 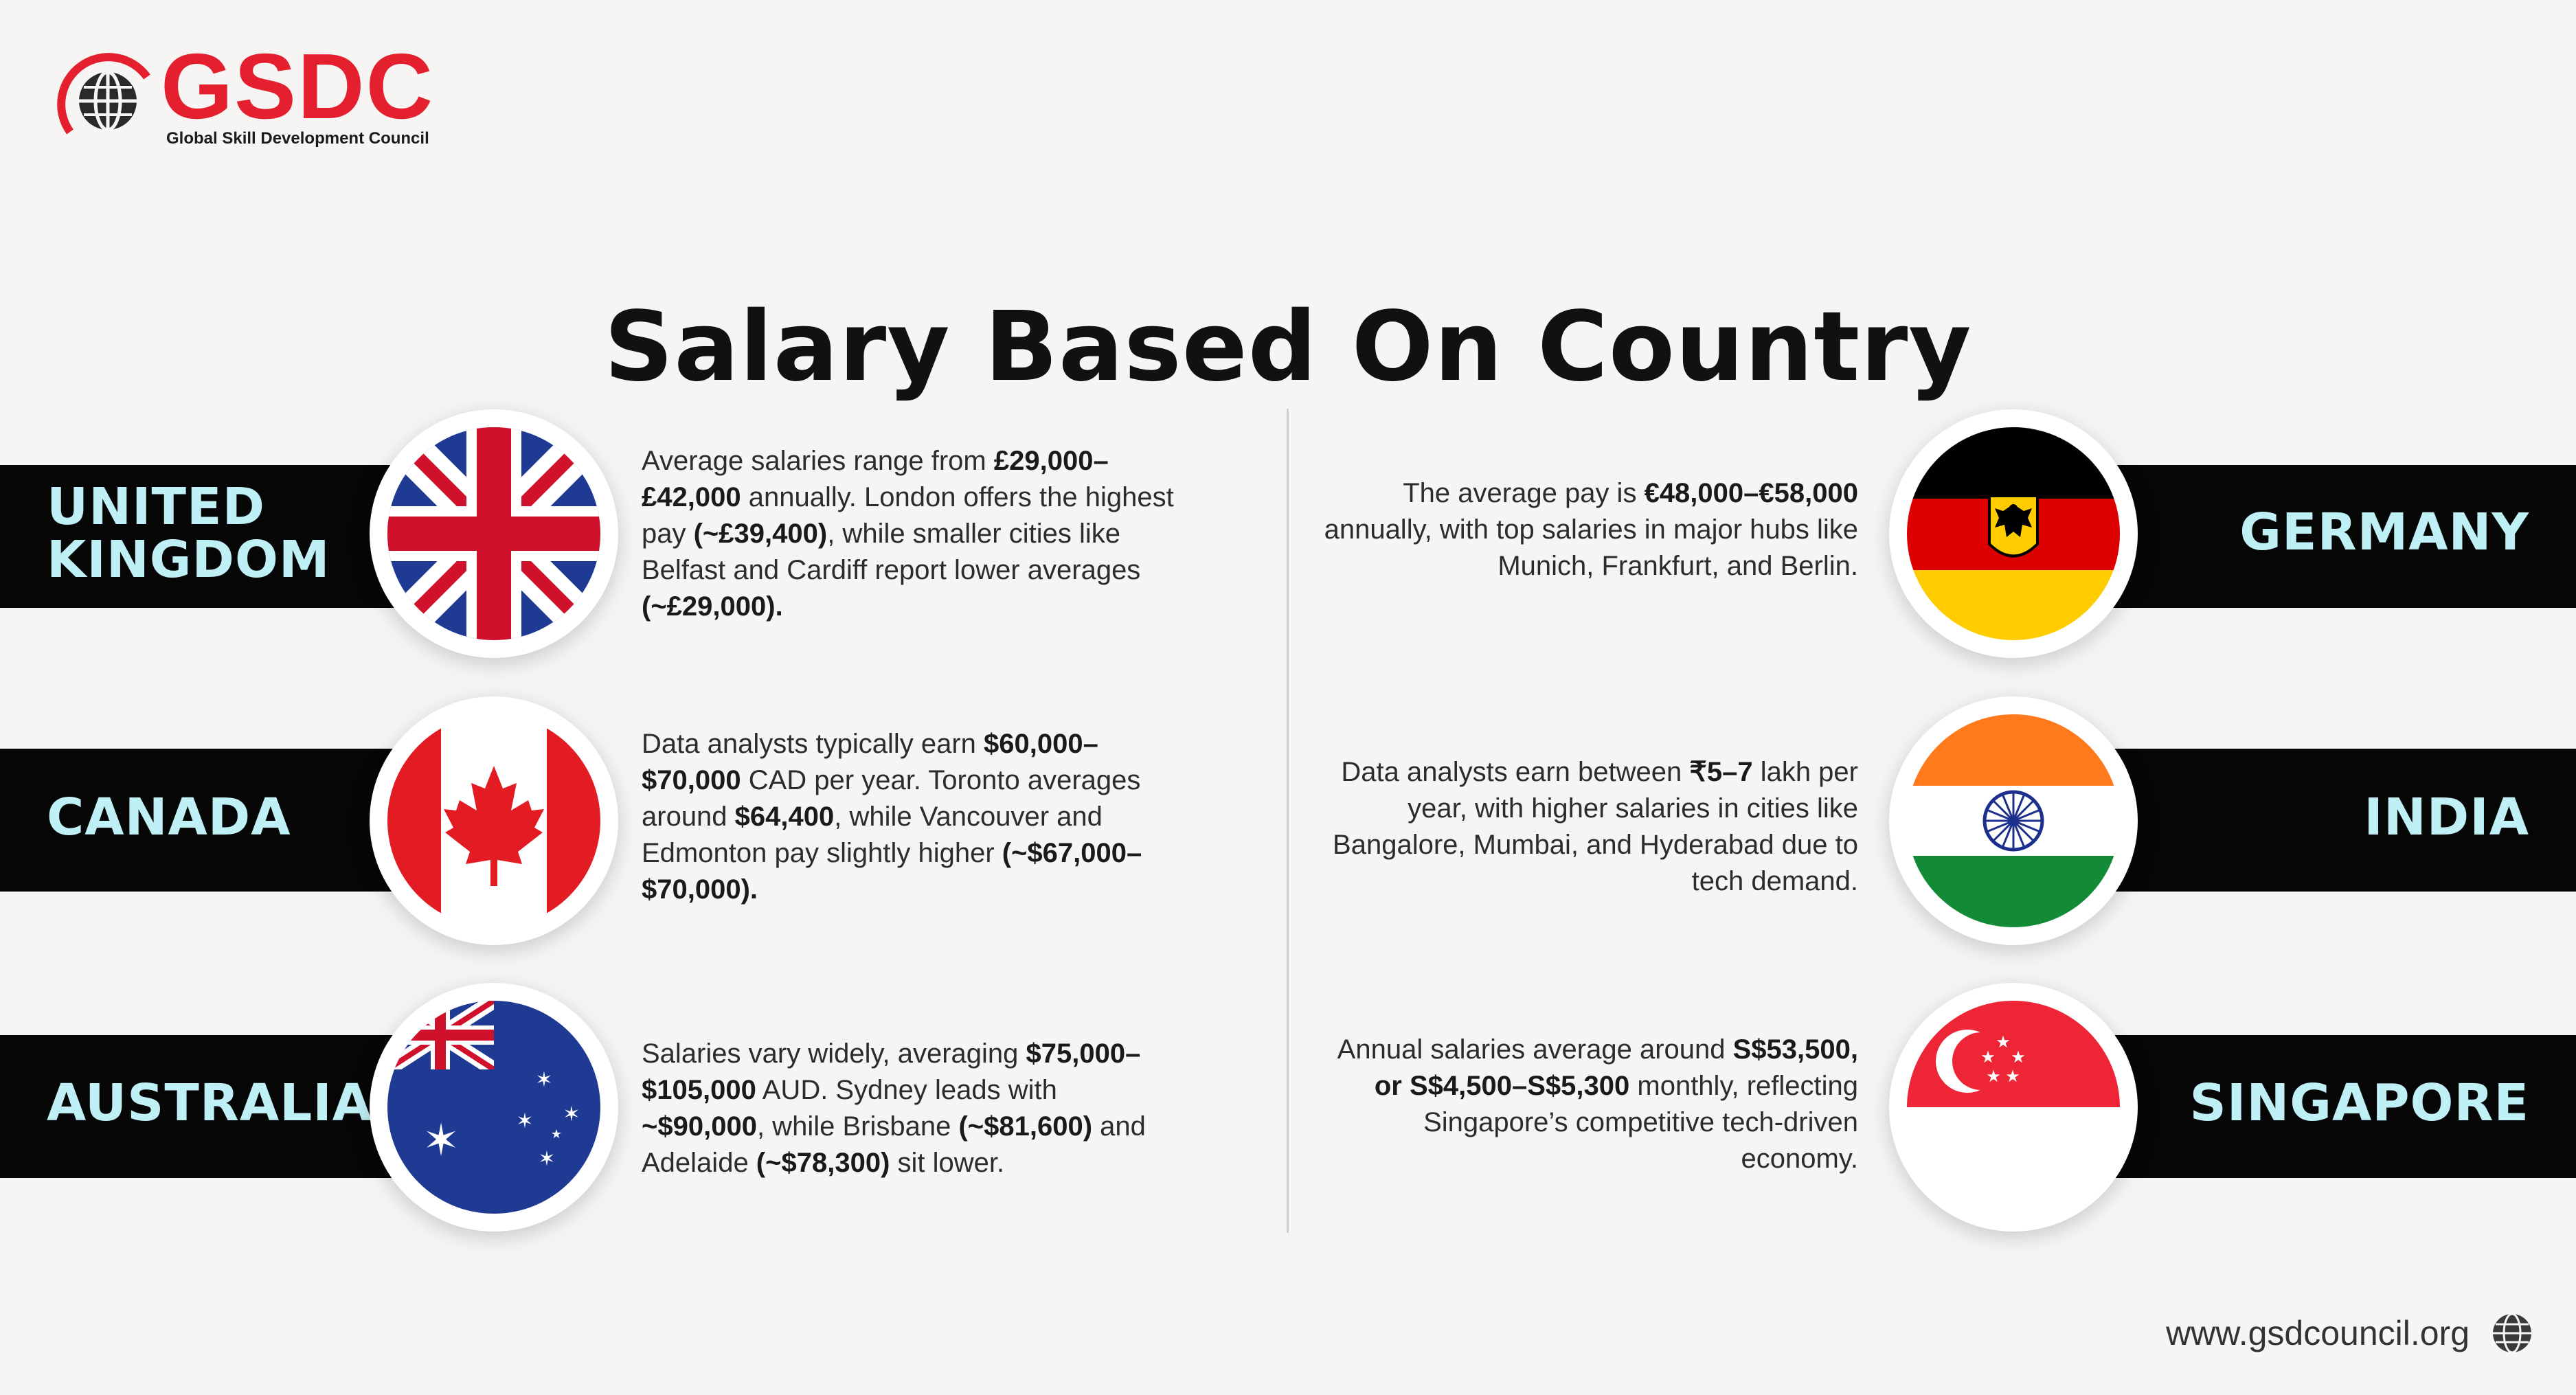 I want to click on singapore-flag-icon: ★ ★ ★ ★ ★, so click(x=2013, y=1107).